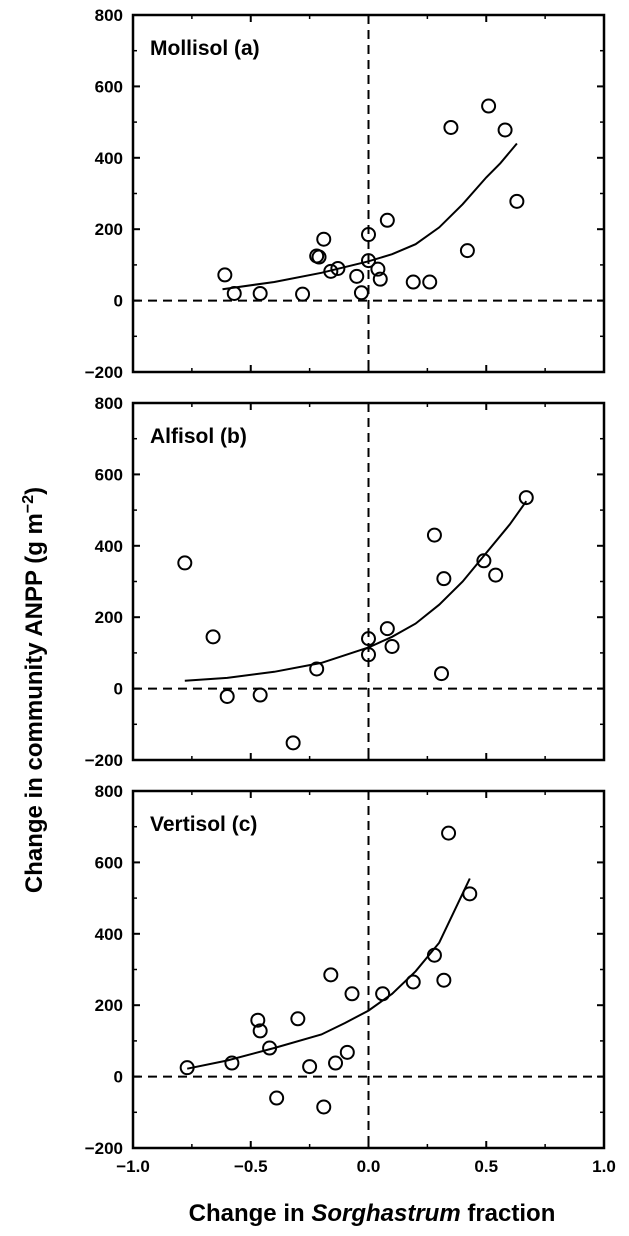 This screenshot has width=629, height=1236. Describe the element at coordinates (385, 1213) in the screenshot. I see `x-axis-title-italic: Sorghastrum` at that location.